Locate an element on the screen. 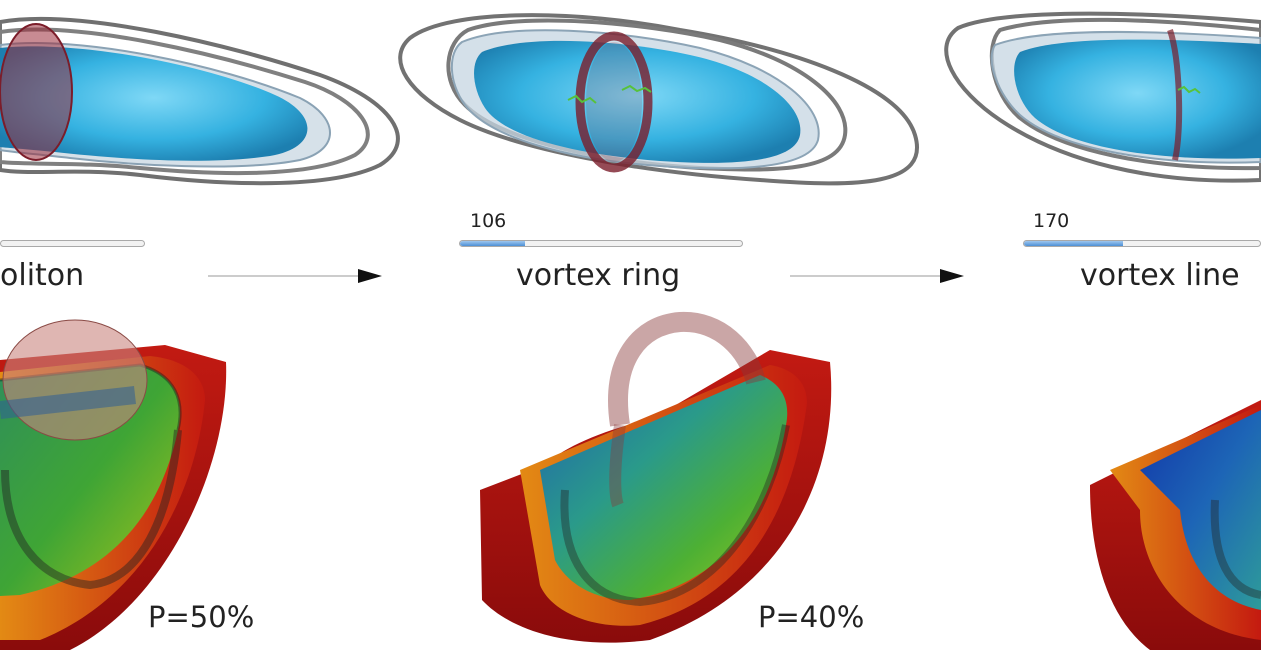  stage-label-vortex-line: vortex line is located at coordinates (1160, 275).